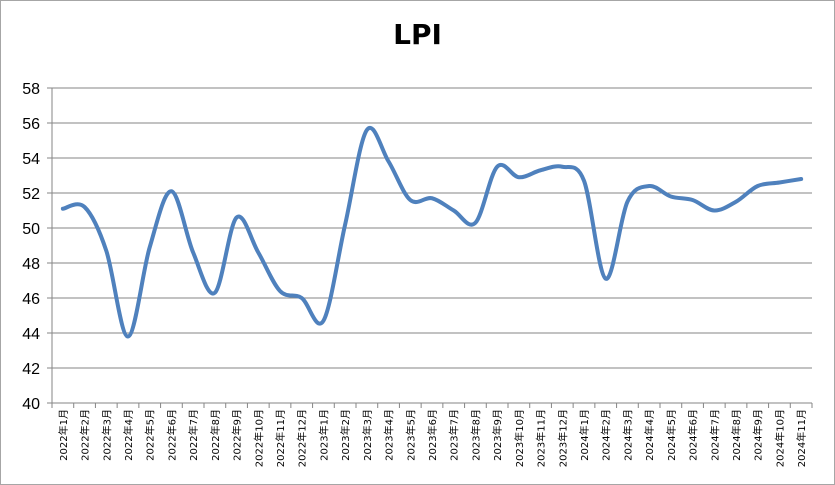 The width and height of the screenshot is (835, 485). Describe the element at coordinates (758, 435) in the screenshot. I see `x-tick-label: 2024年9月` at that location.